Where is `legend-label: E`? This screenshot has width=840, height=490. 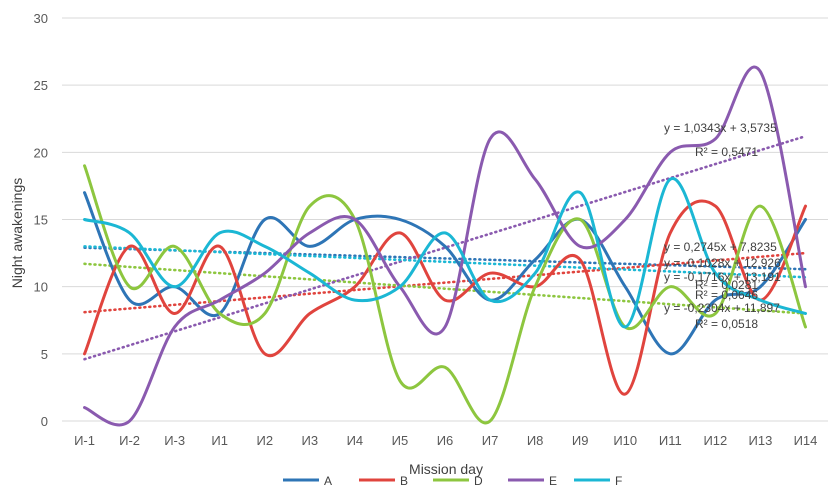 legend-label: E is located at coordinates (553, 481).